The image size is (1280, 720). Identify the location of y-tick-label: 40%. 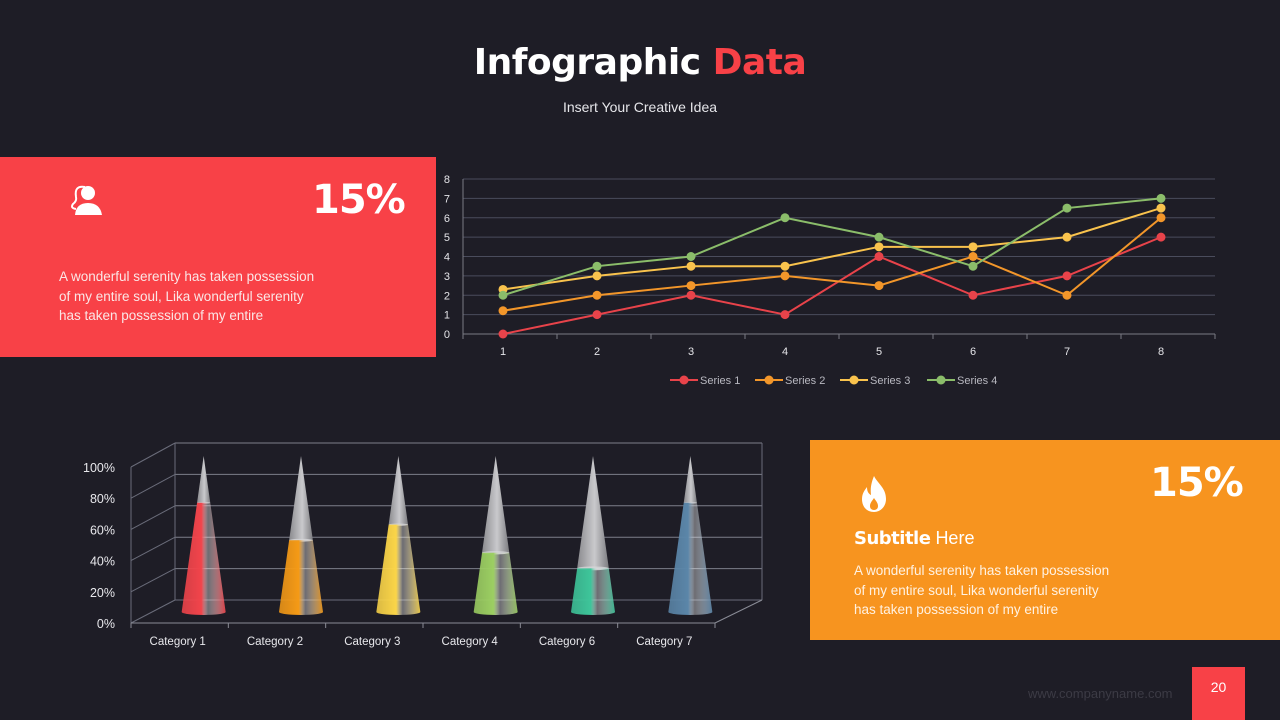
(102, 562).